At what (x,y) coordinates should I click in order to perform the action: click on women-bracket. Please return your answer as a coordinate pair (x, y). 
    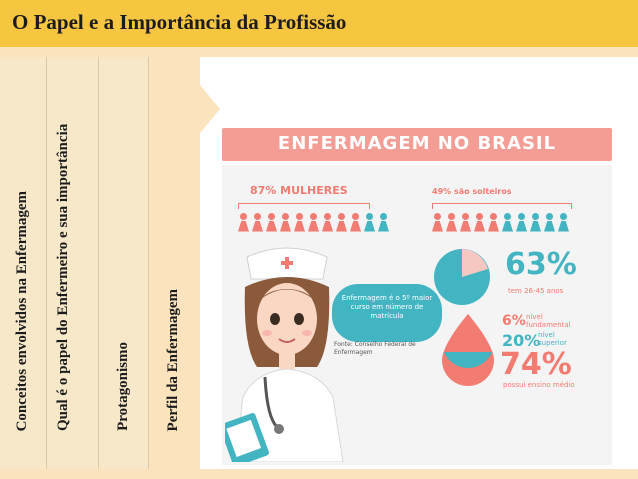
    Looking at the image, I should click on (304, 206).